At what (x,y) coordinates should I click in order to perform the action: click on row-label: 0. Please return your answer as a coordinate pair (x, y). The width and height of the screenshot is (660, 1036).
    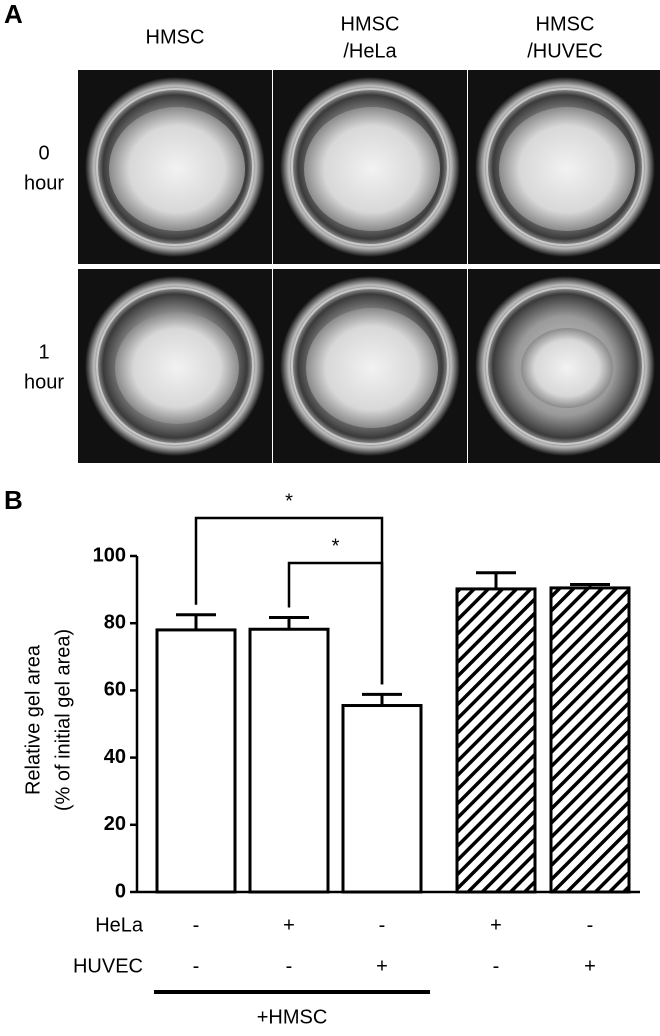
    Looking at the image, I should click on (43, 153).